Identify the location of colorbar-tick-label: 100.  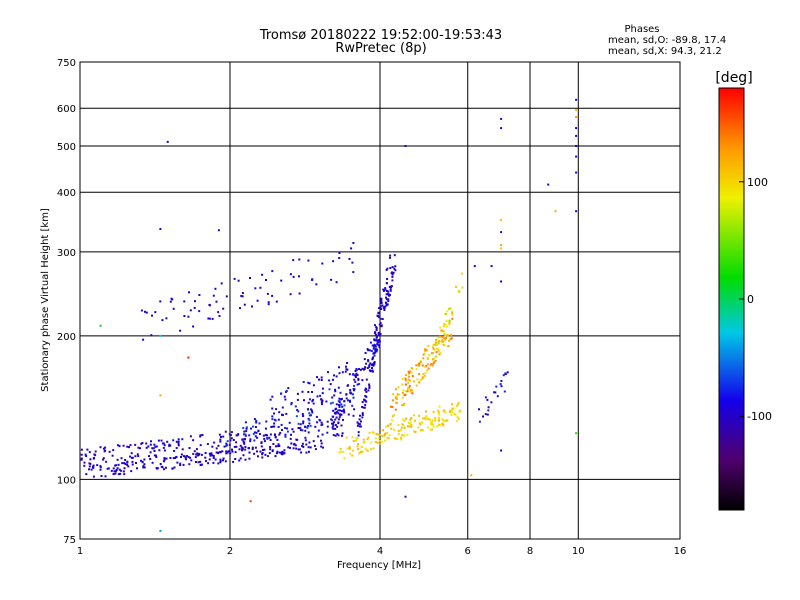
(757, 182).